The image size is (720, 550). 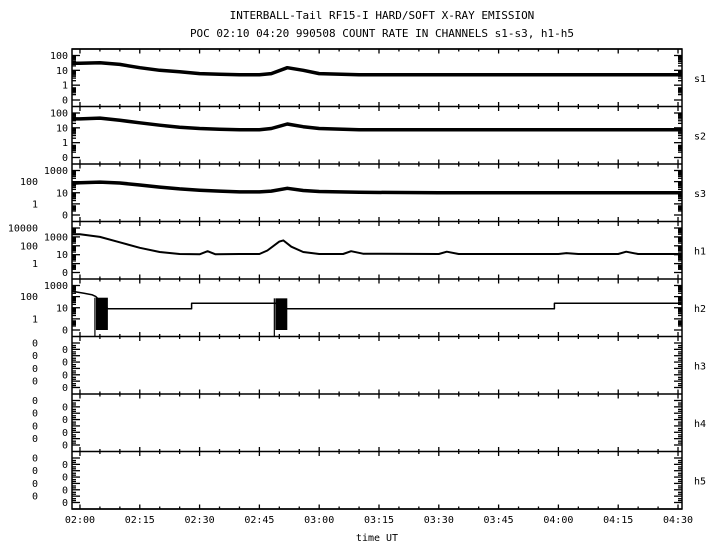 I want to click on channel-label: h4, so click(x=700, y=424).